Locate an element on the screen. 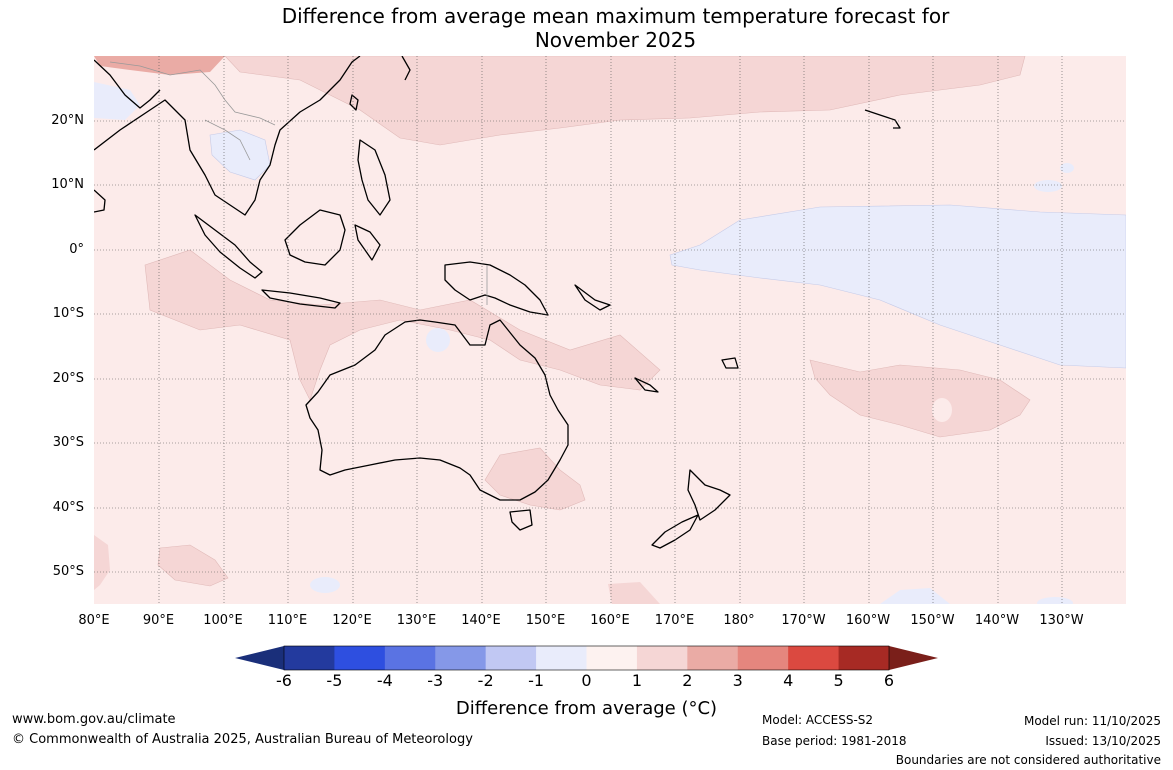  new-zealand-north-coast is located at coordinates (709, 495).